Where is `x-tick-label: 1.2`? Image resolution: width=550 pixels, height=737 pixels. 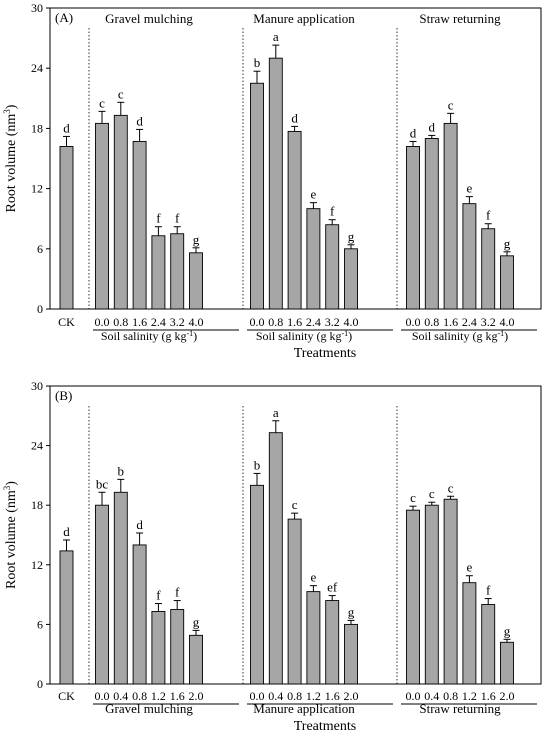
x-tick-label: 1.2 is located at coordinates (158, 696).